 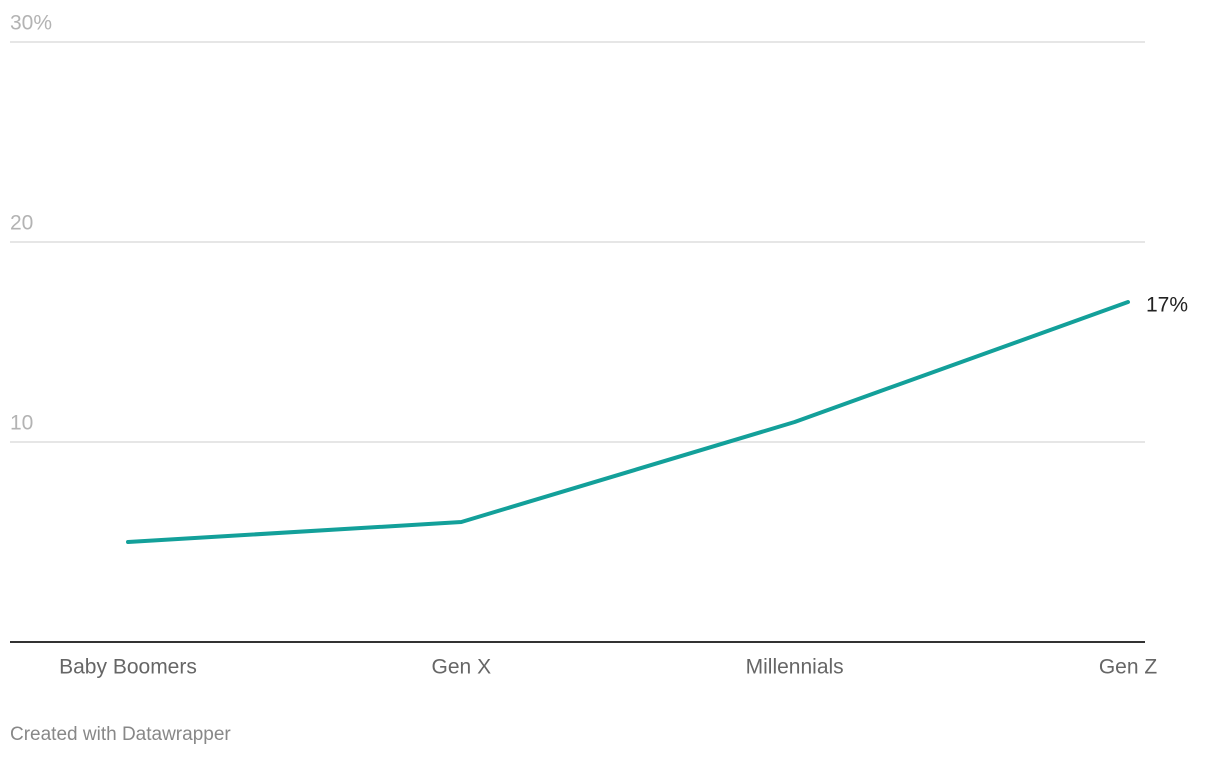 I want to click on y-tick-label: 10, so click(x=21, y=423).